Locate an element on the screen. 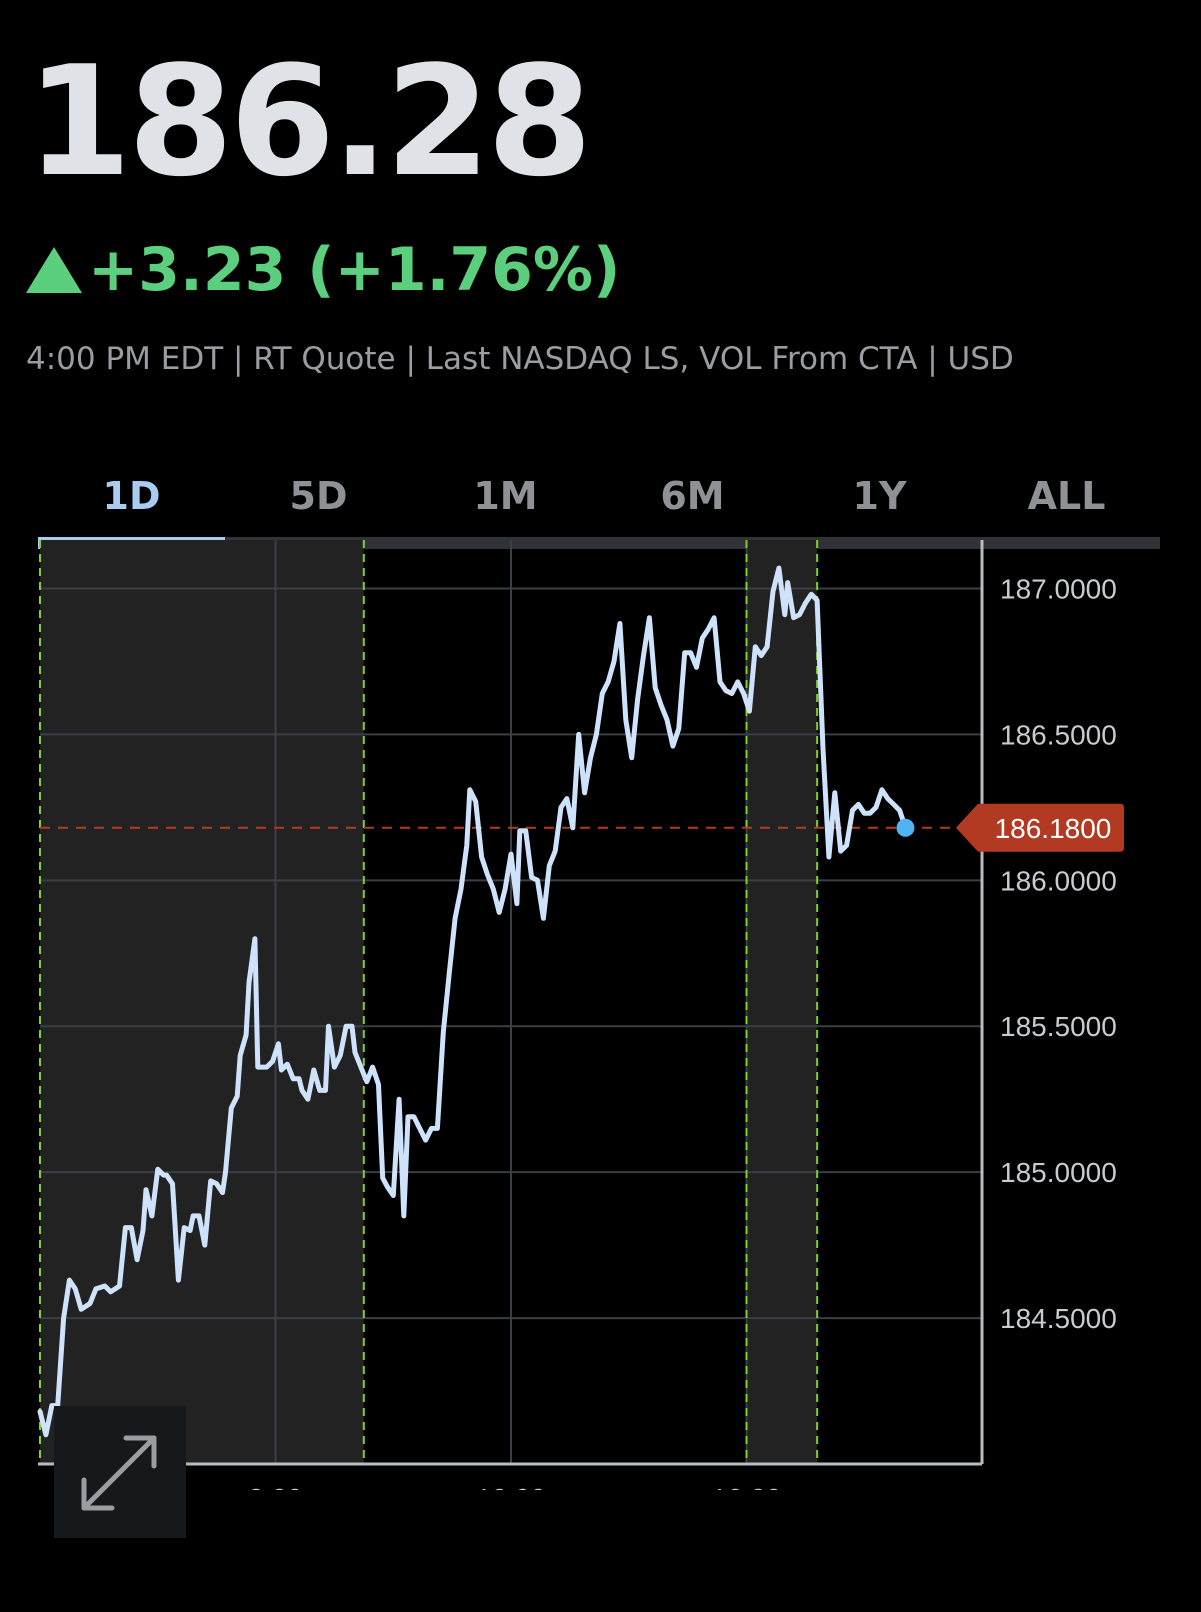 Image resolution: width=1201 pixels, height=1612 pixels. tab-all: ALL is located at coordinates (1066, 496).